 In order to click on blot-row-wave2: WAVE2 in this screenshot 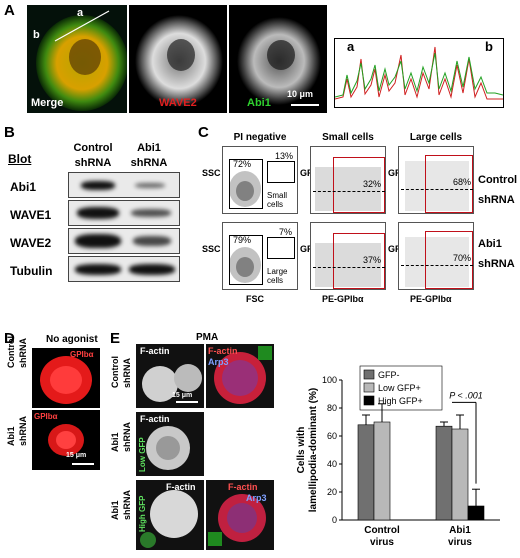, I will do `click(31, 243)`.